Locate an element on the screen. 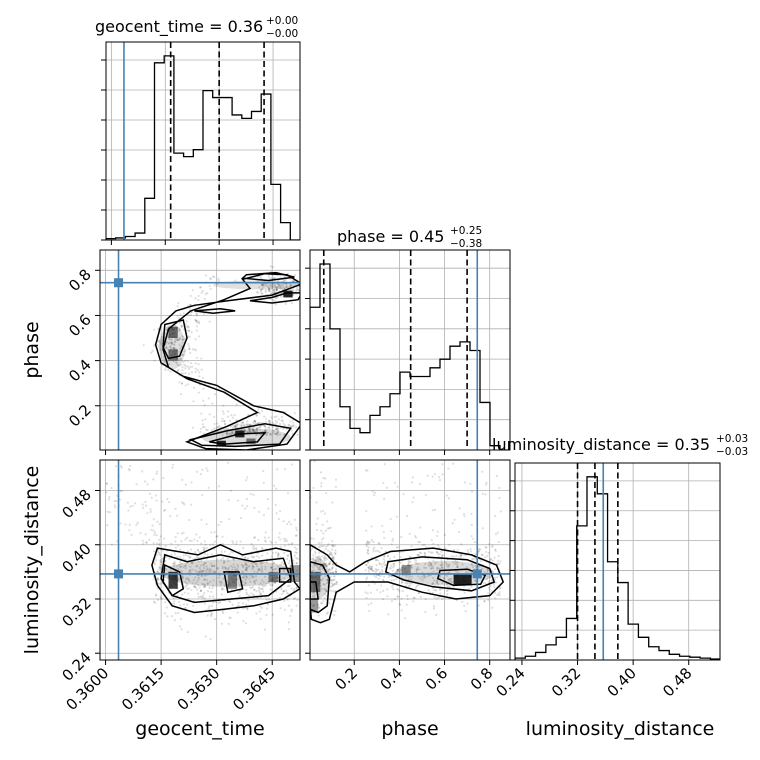 The width and height of the screenshot is (760, 760). title-distance-plus: +0.03 is located at coordinates (732, 439).